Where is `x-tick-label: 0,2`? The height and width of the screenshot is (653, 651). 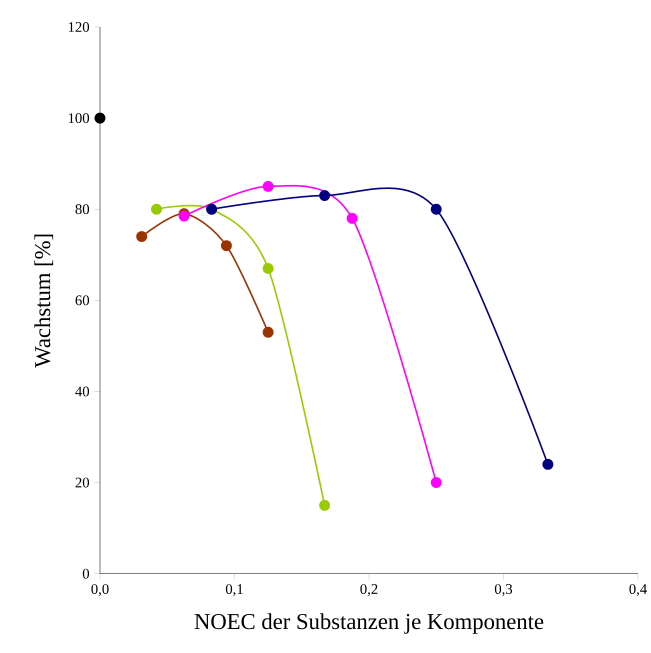
x-tick-label: 0,2 is located at coordinates (369, 590).